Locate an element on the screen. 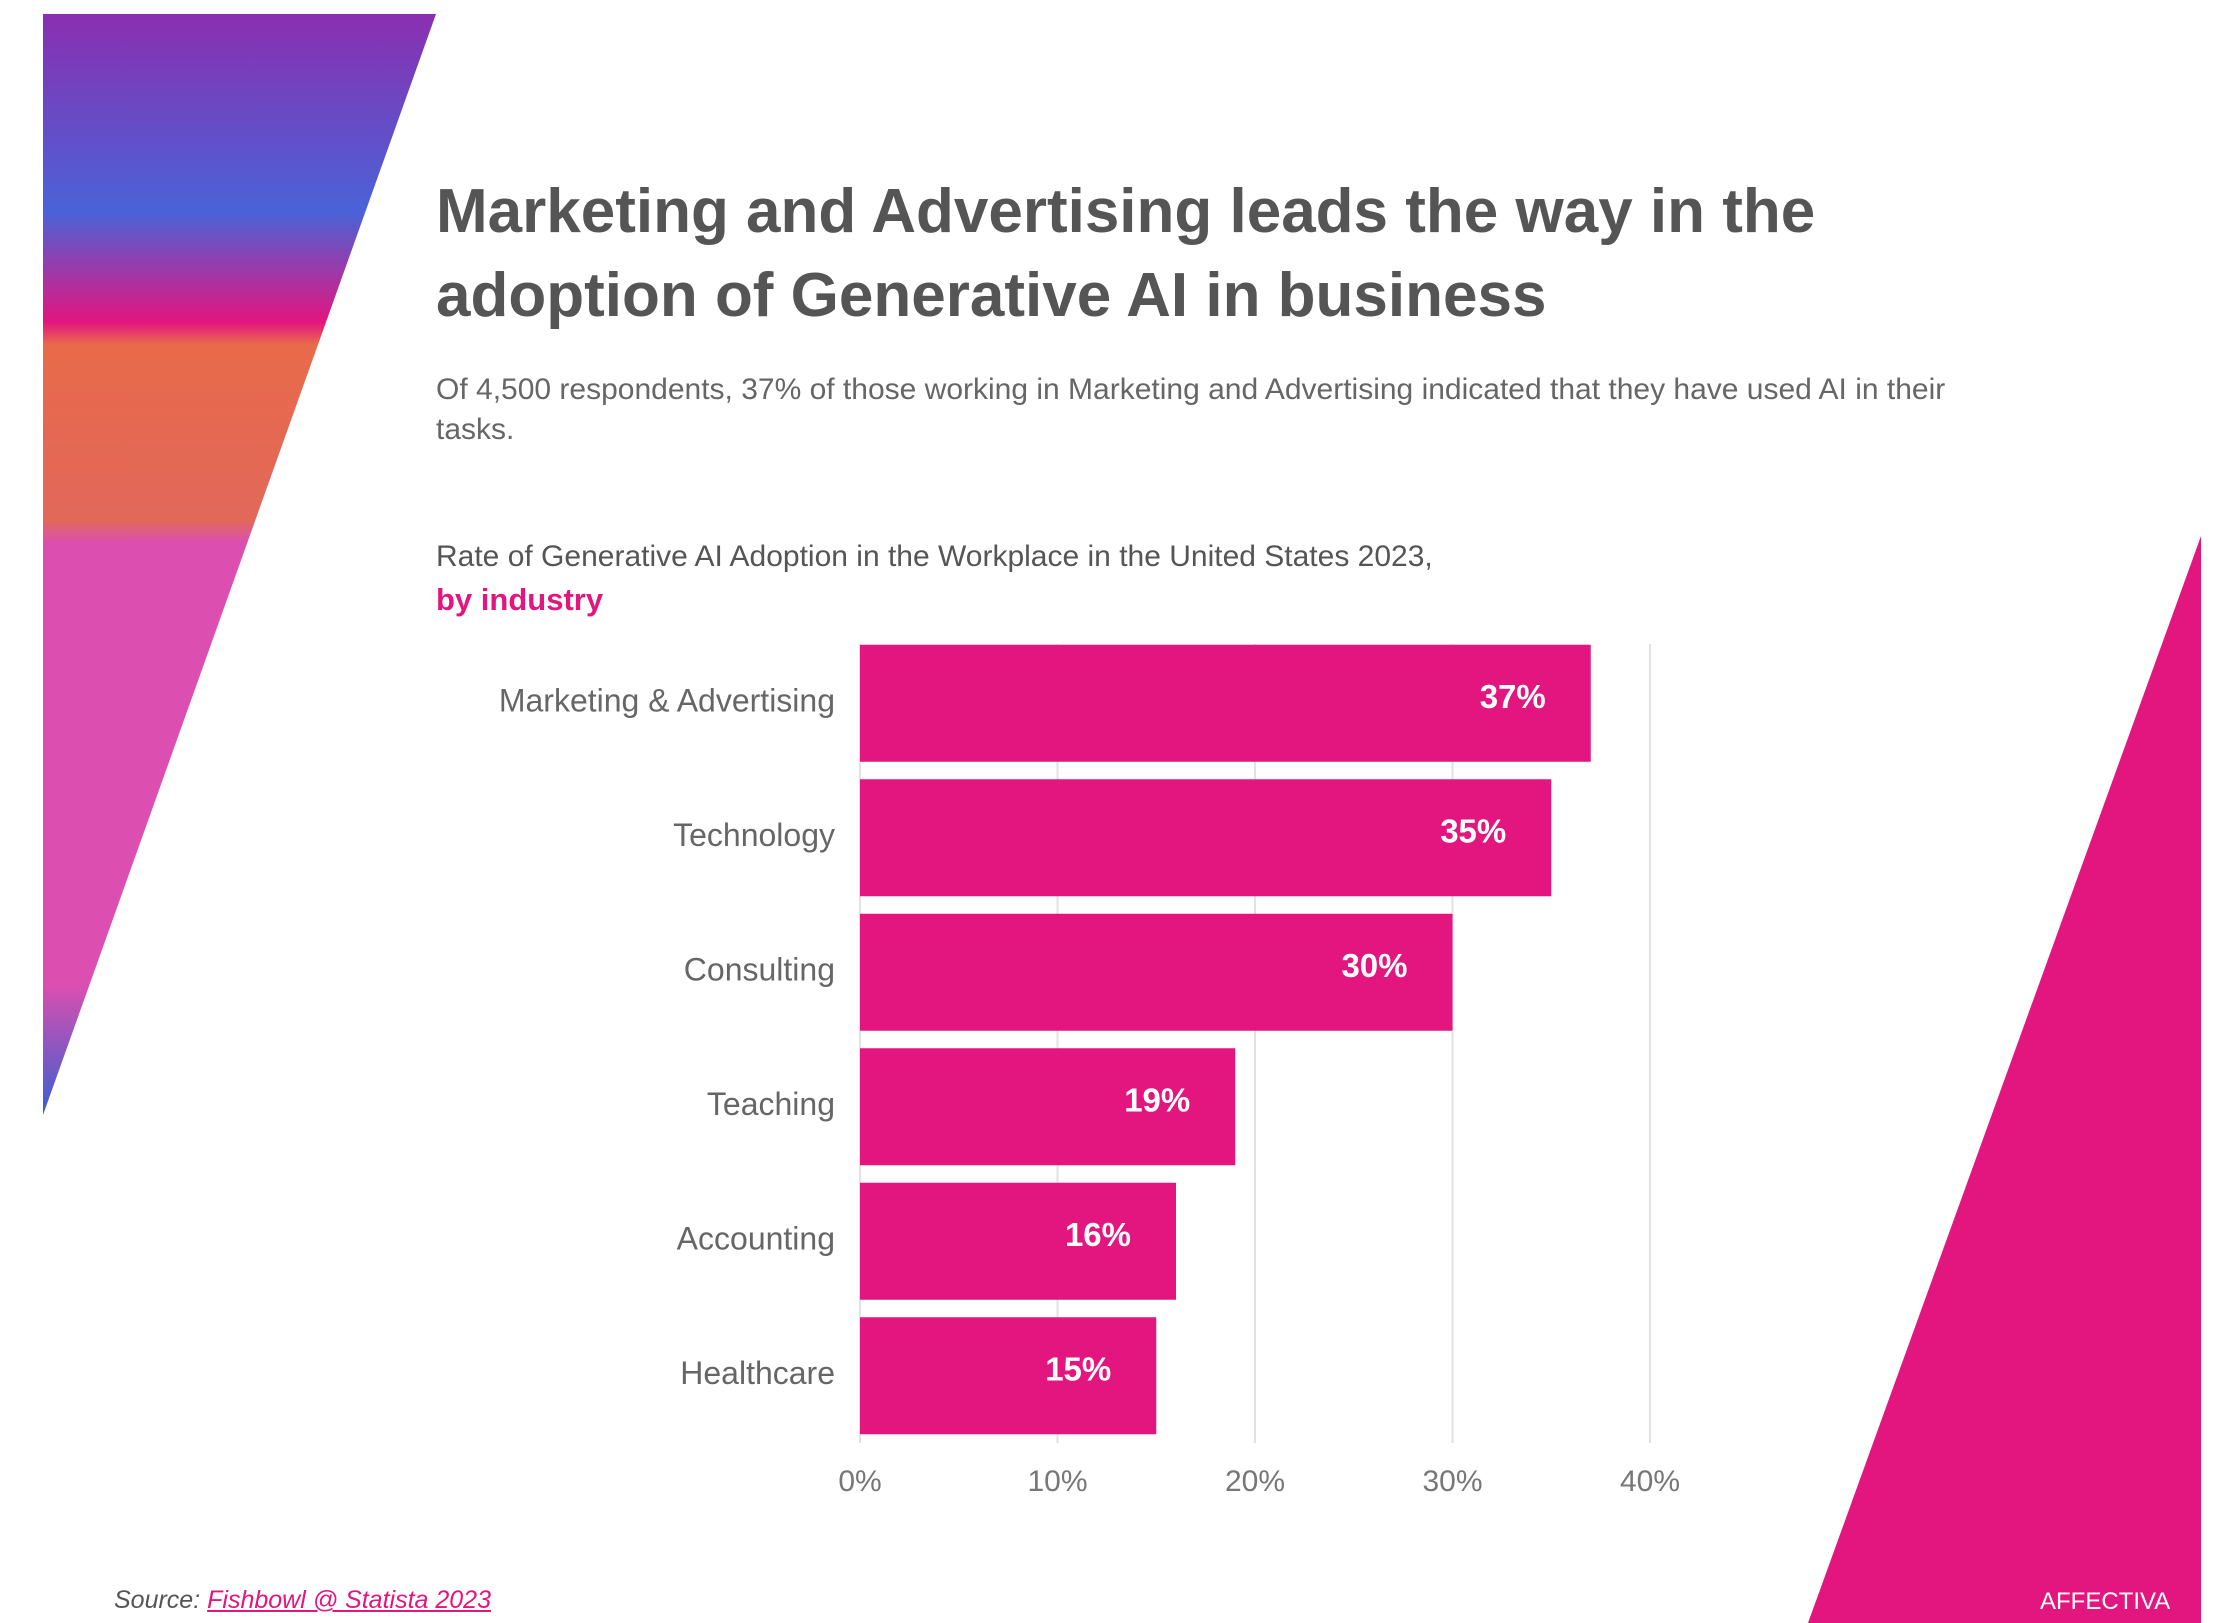 The height and width of the screenshot is (1623, 2219). y-tick-label: Marketing & Advertising is located at coordinates (667, 701).